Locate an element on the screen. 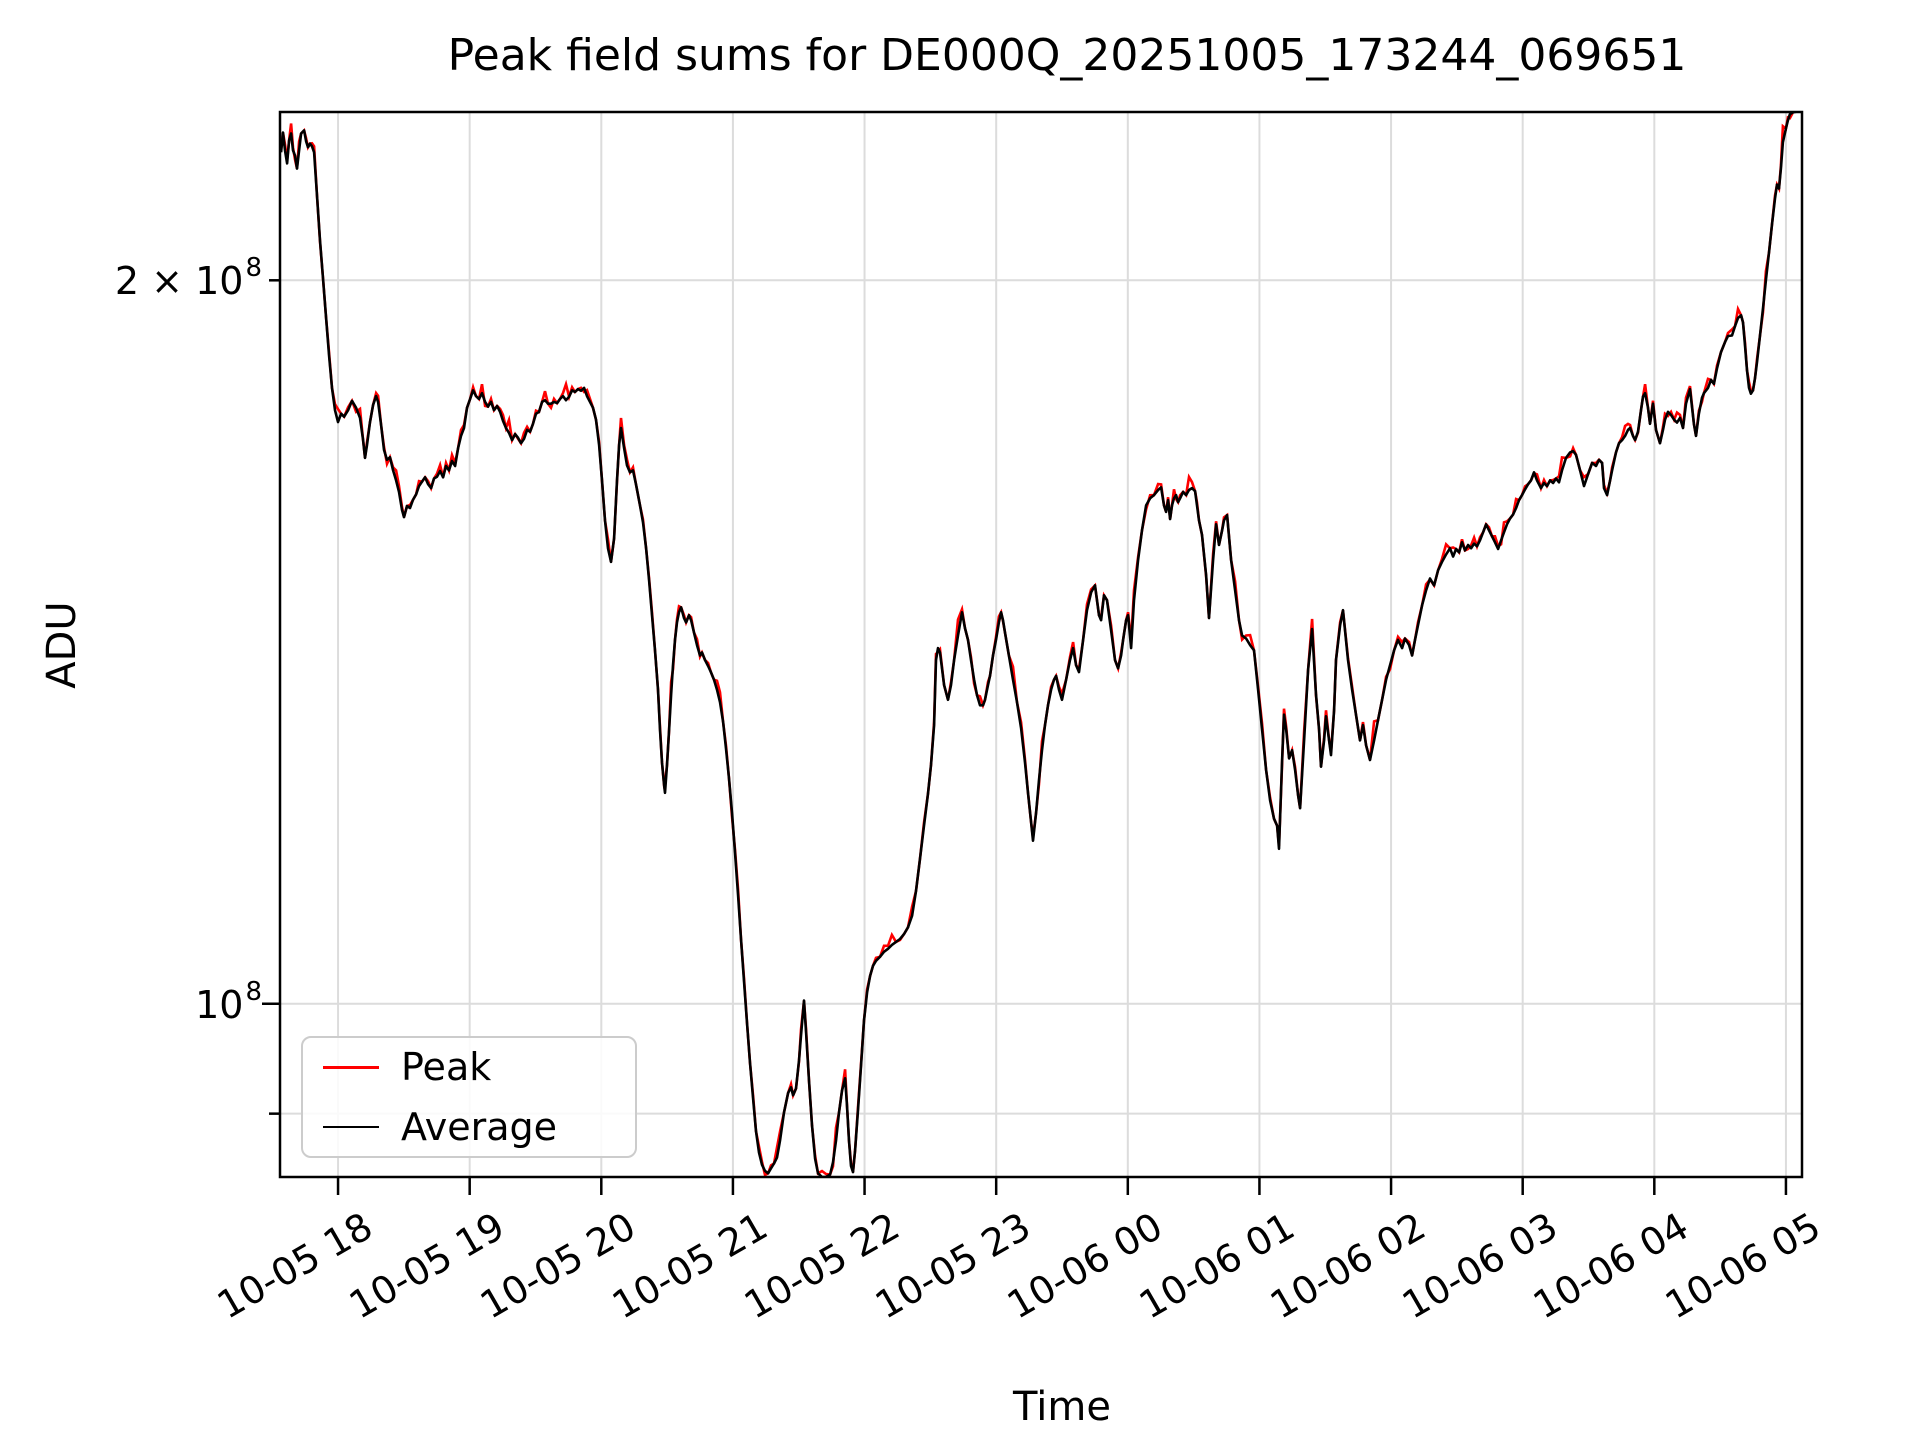 The height and width of the screenshot is (1440, 1920). legend-label-average: Average is located at coordinates (479, 1127).